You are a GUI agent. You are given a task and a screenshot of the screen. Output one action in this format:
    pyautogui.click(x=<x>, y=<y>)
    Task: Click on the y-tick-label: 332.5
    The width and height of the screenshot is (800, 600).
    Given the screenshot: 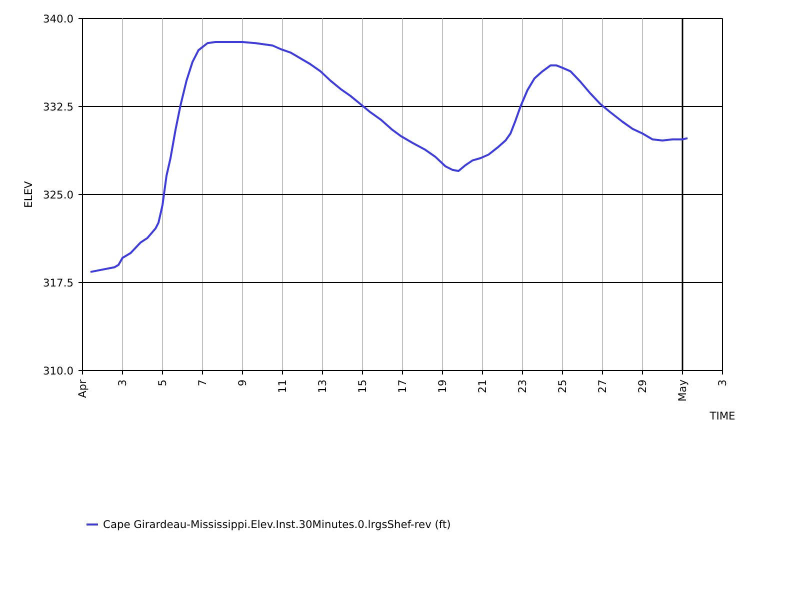 What is the action you would take?
    pyautogui.click(x=58, y=107)
    